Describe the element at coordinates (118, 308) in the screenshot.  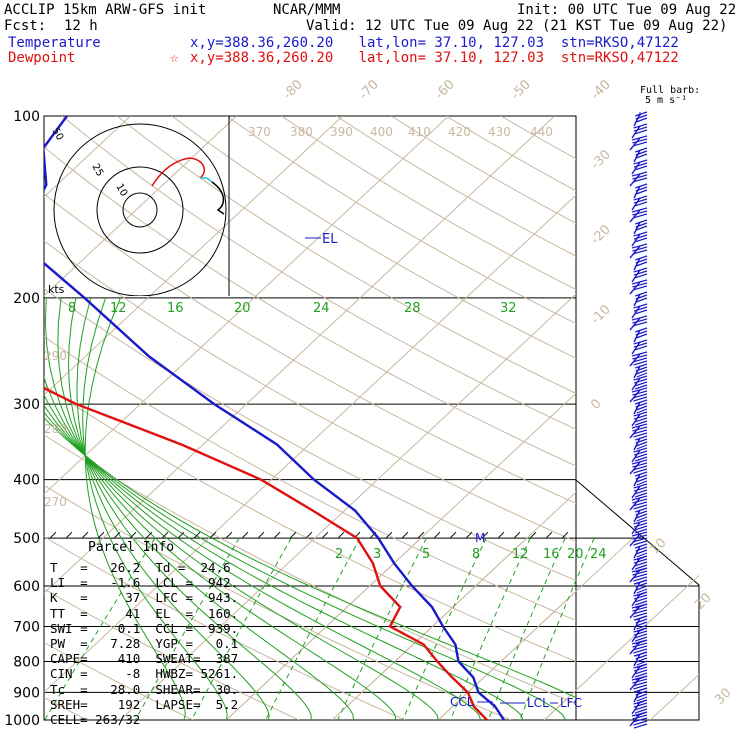
I see `mixing-ratio-label: 12` at that location.